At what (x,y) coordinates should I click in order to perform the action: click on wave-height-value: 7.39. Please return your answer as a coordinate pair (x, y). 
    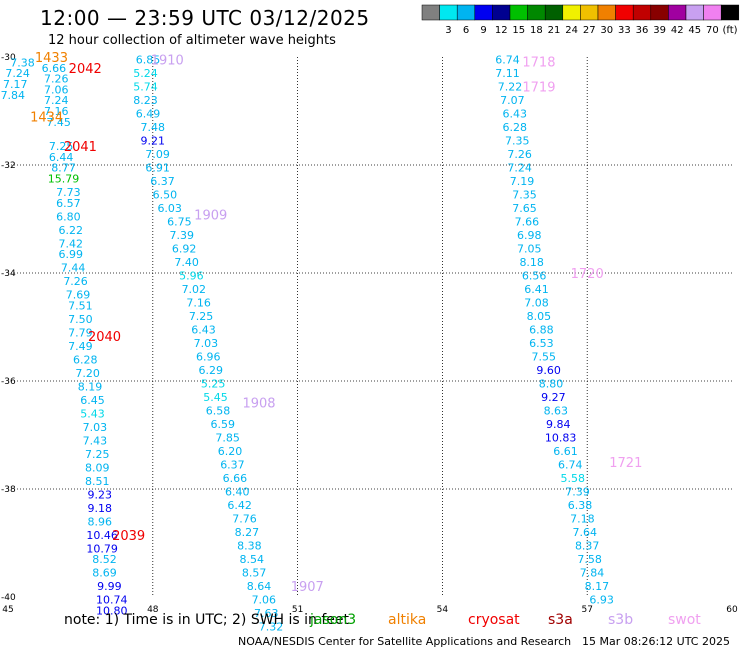
    Looking at the image, I should click on (182, 235).